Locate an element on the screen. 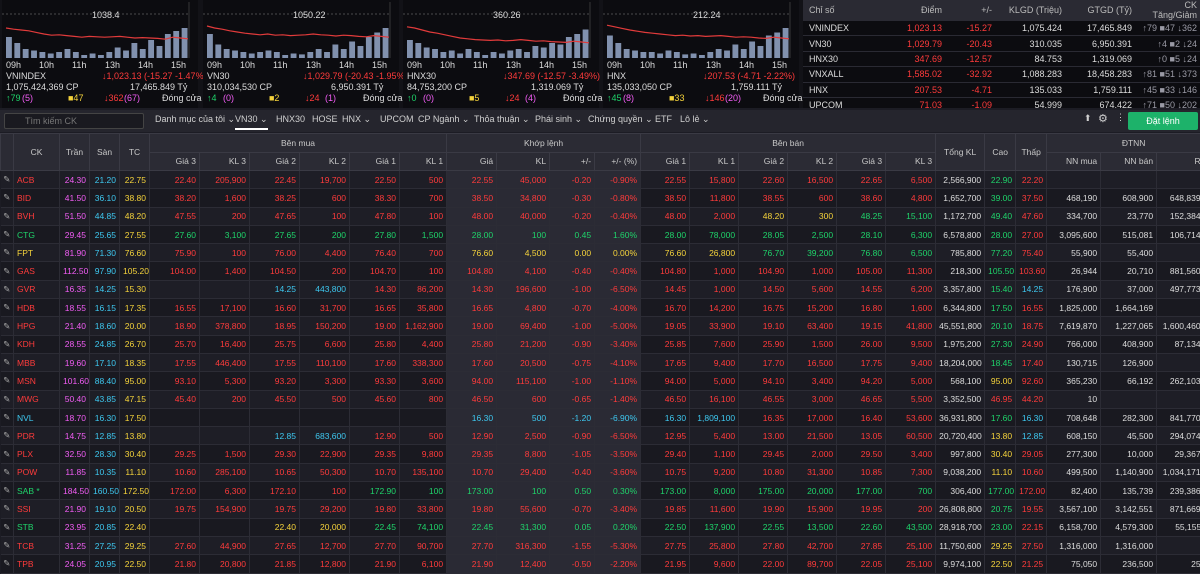  symbol-cell: ACB is located at coordinates (37, 180).